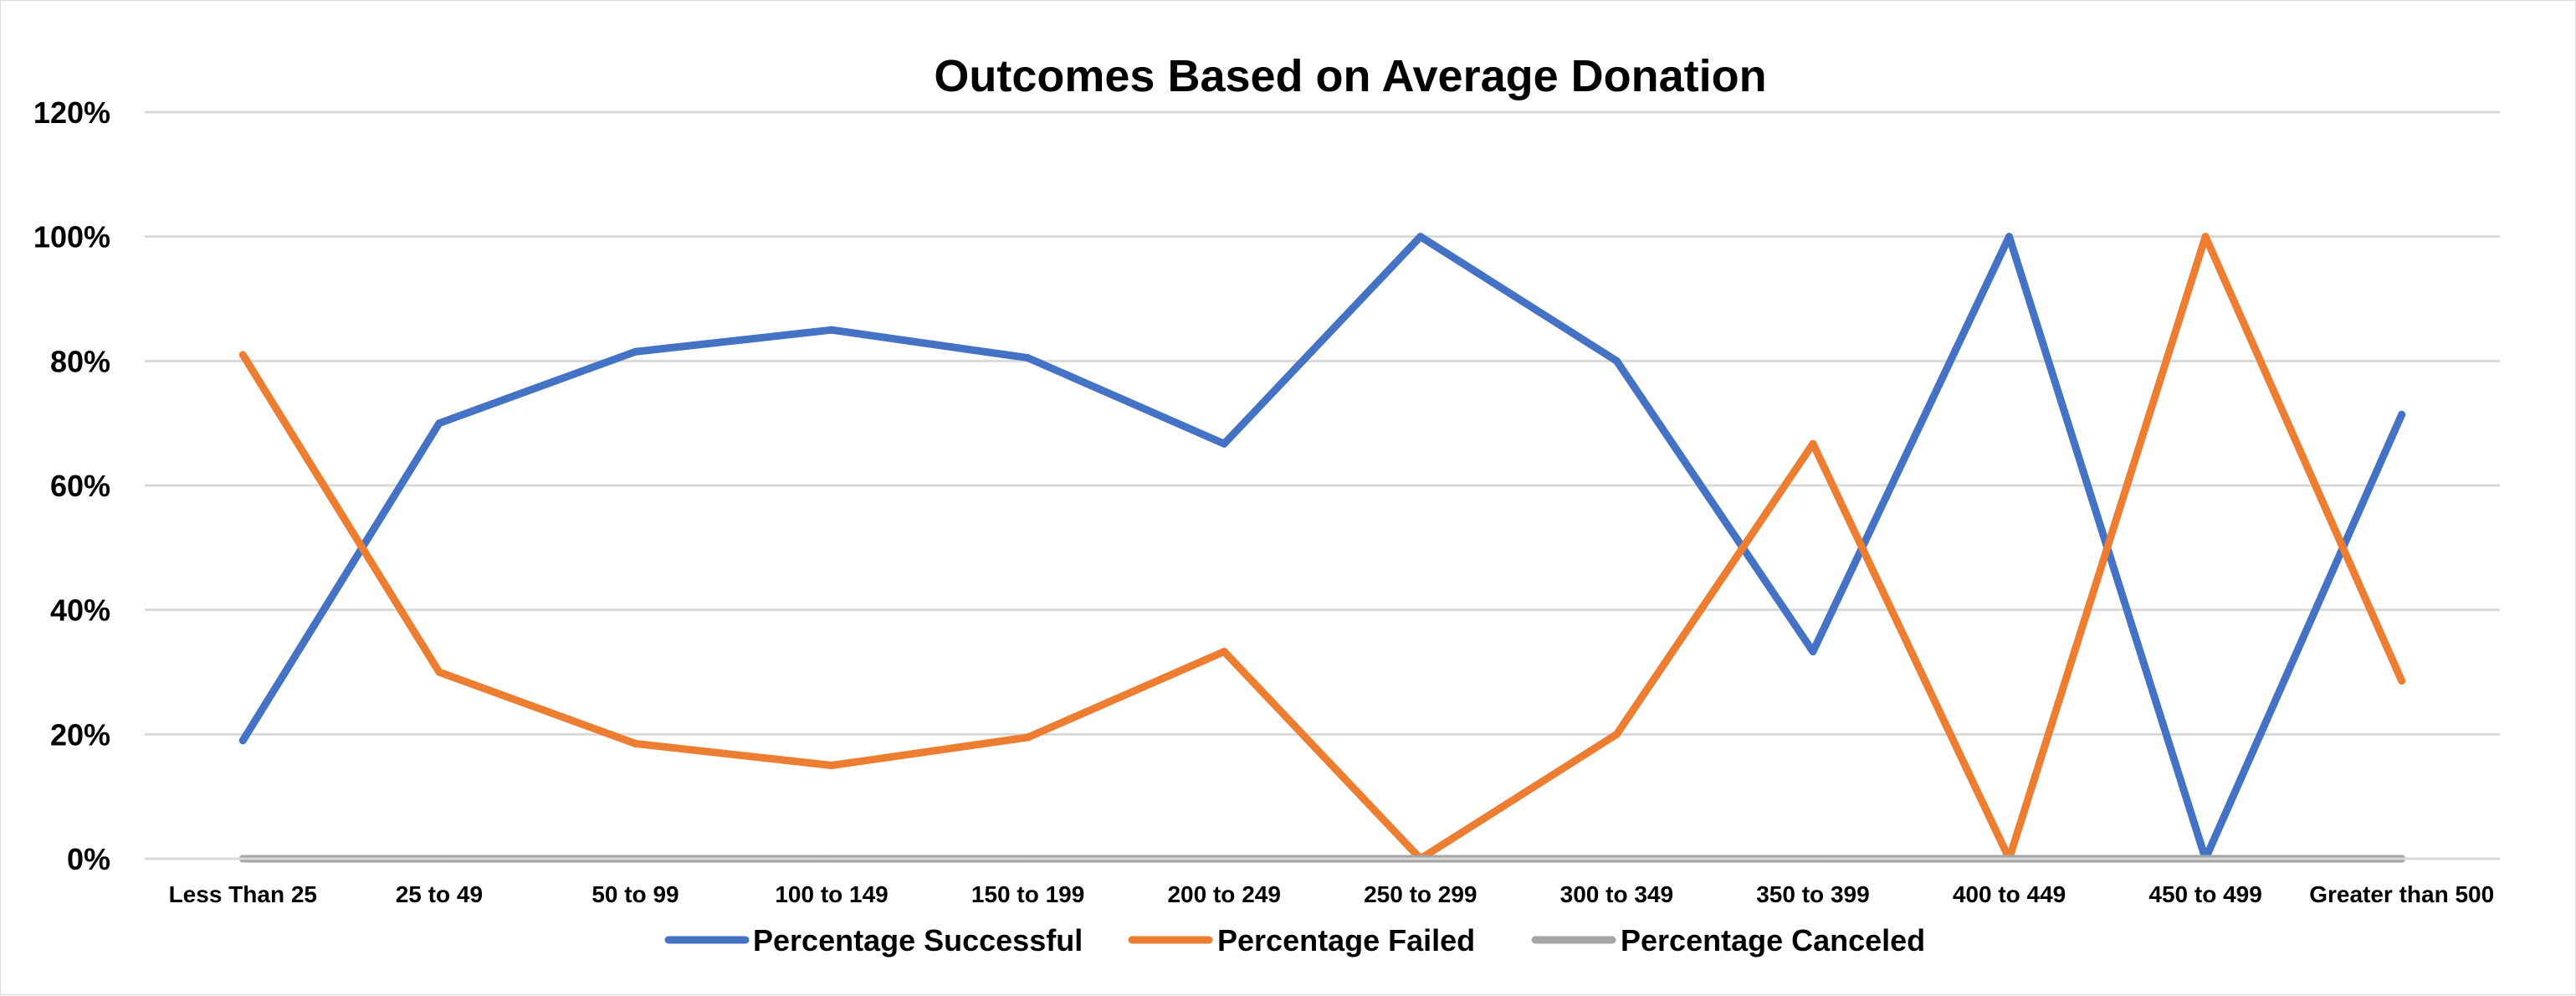 The height and width of the screenshot is (996, 2576). I want to click on x-tick-label: Less Than 25, so click(243, 894).